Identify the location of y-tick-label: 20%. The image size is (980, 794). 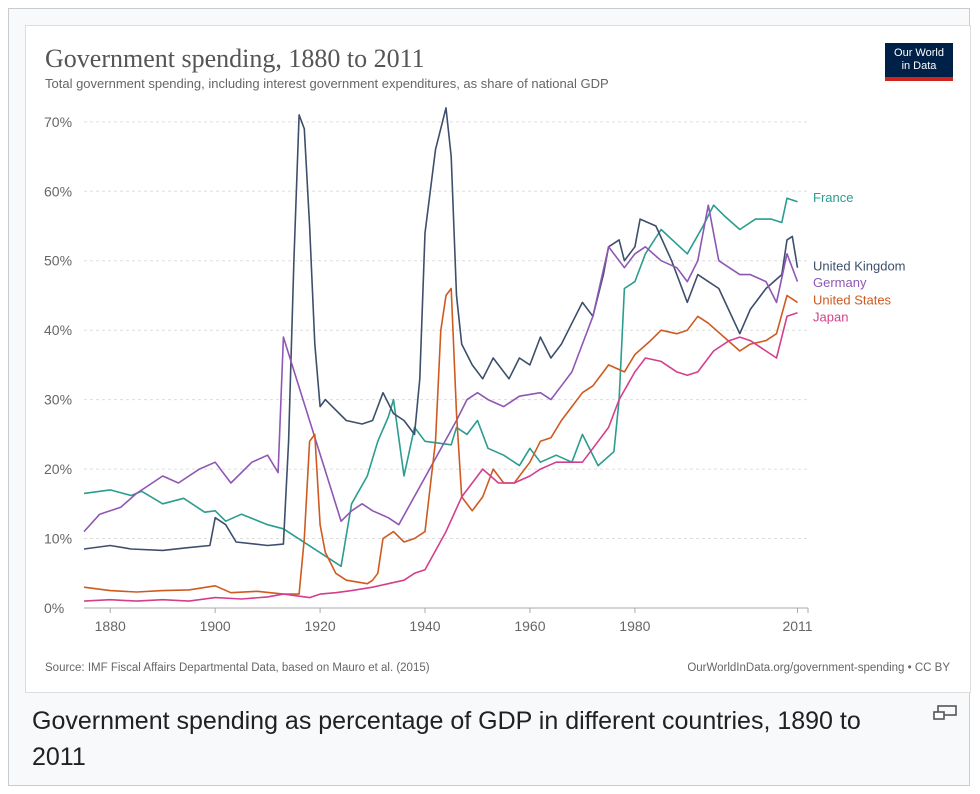
(58, 469).